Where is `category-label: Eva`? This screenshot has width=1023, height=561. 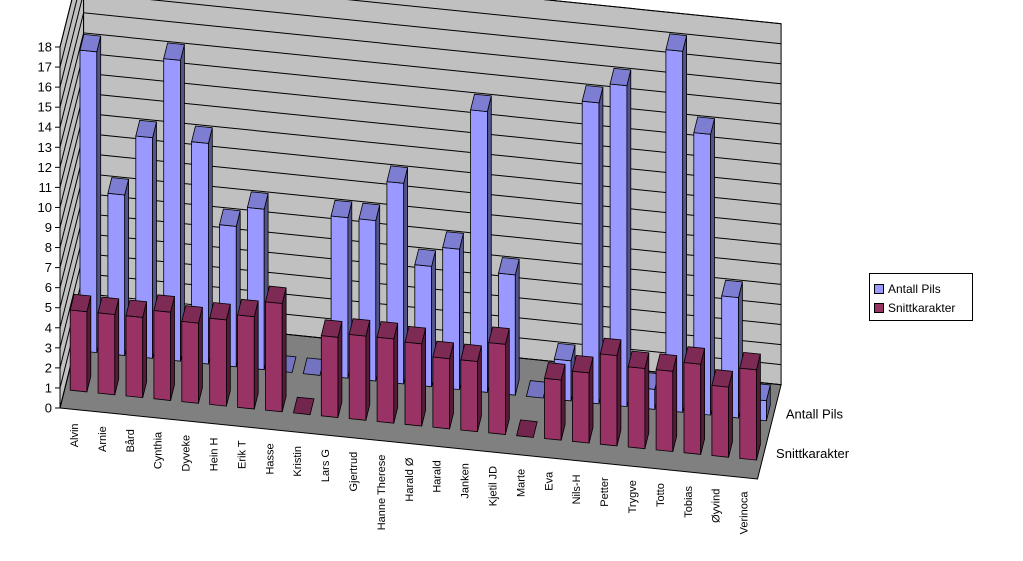 category-label: Eva is located at coordinates (549, 481).